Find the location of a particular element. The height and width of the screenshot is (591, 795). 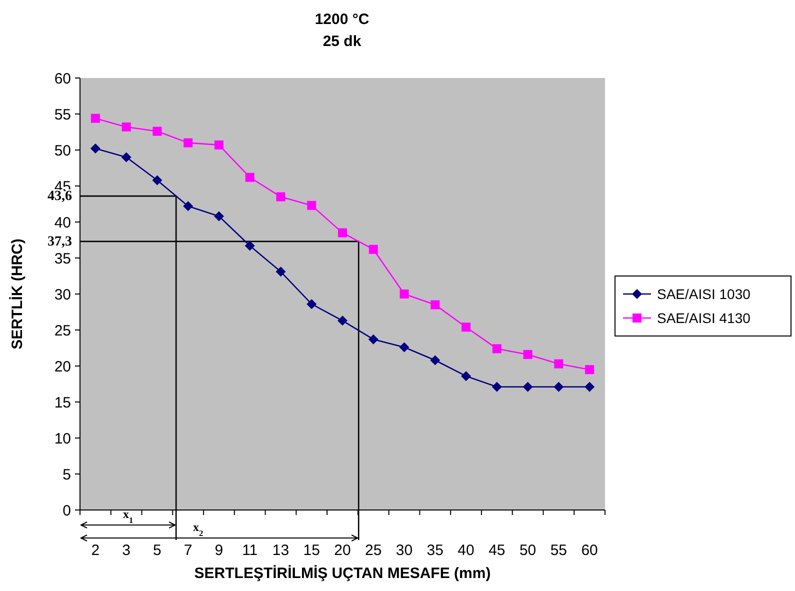

x-tick-label: 11 is located at coordinates (250, 550).